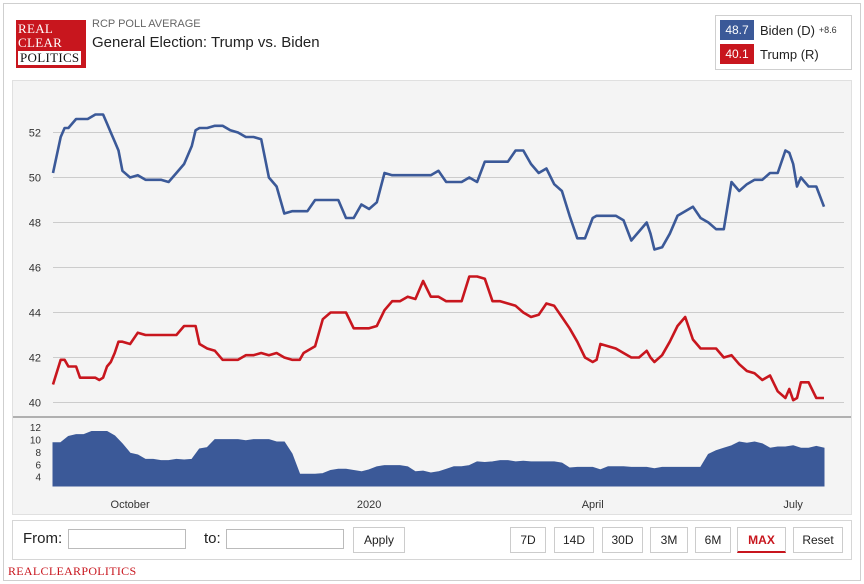 The image size is (864, 584). What do you see at coordinates (127, 539) in the screenshot?
I see `from-date-input` at bounding box center [127, 539].